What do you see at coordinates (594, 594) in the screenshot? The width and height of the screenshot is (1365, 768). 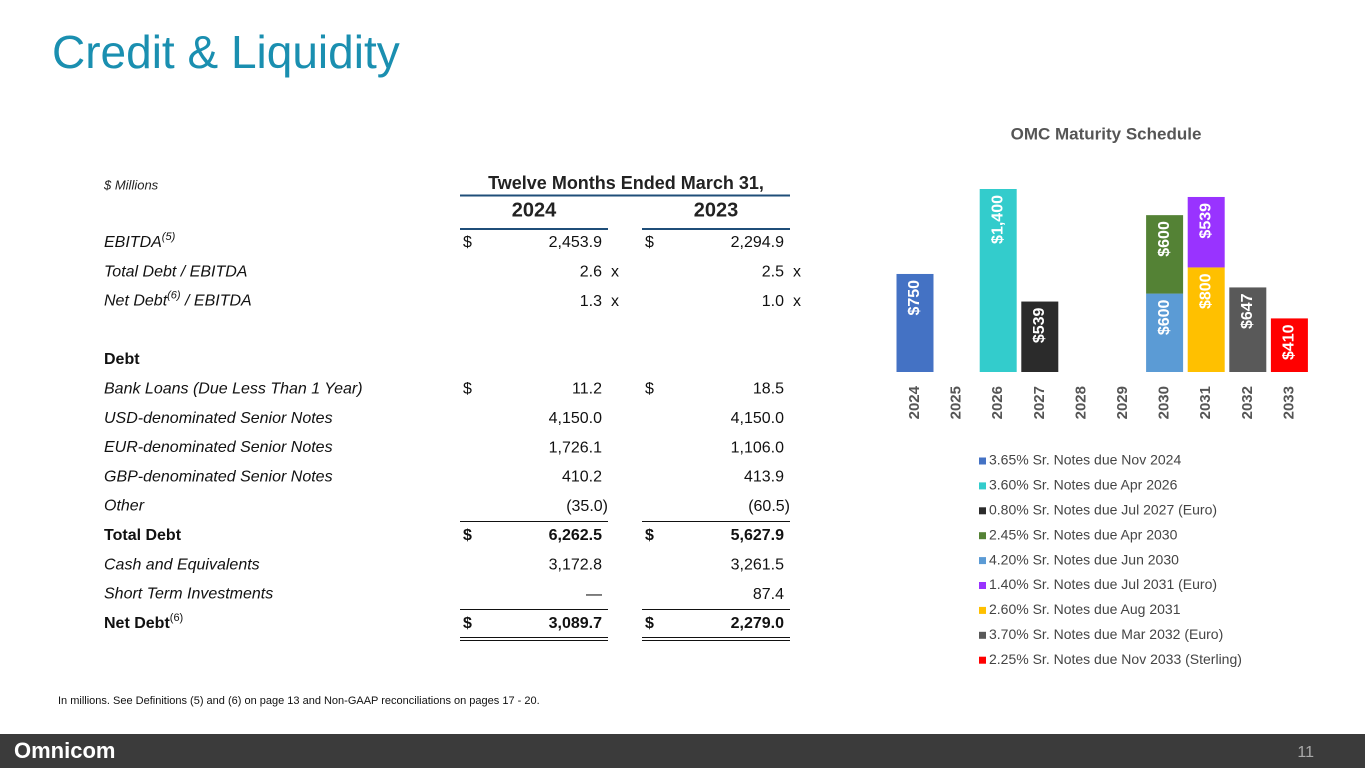 I see `cell-value: —` at bounding box center [594, 594].